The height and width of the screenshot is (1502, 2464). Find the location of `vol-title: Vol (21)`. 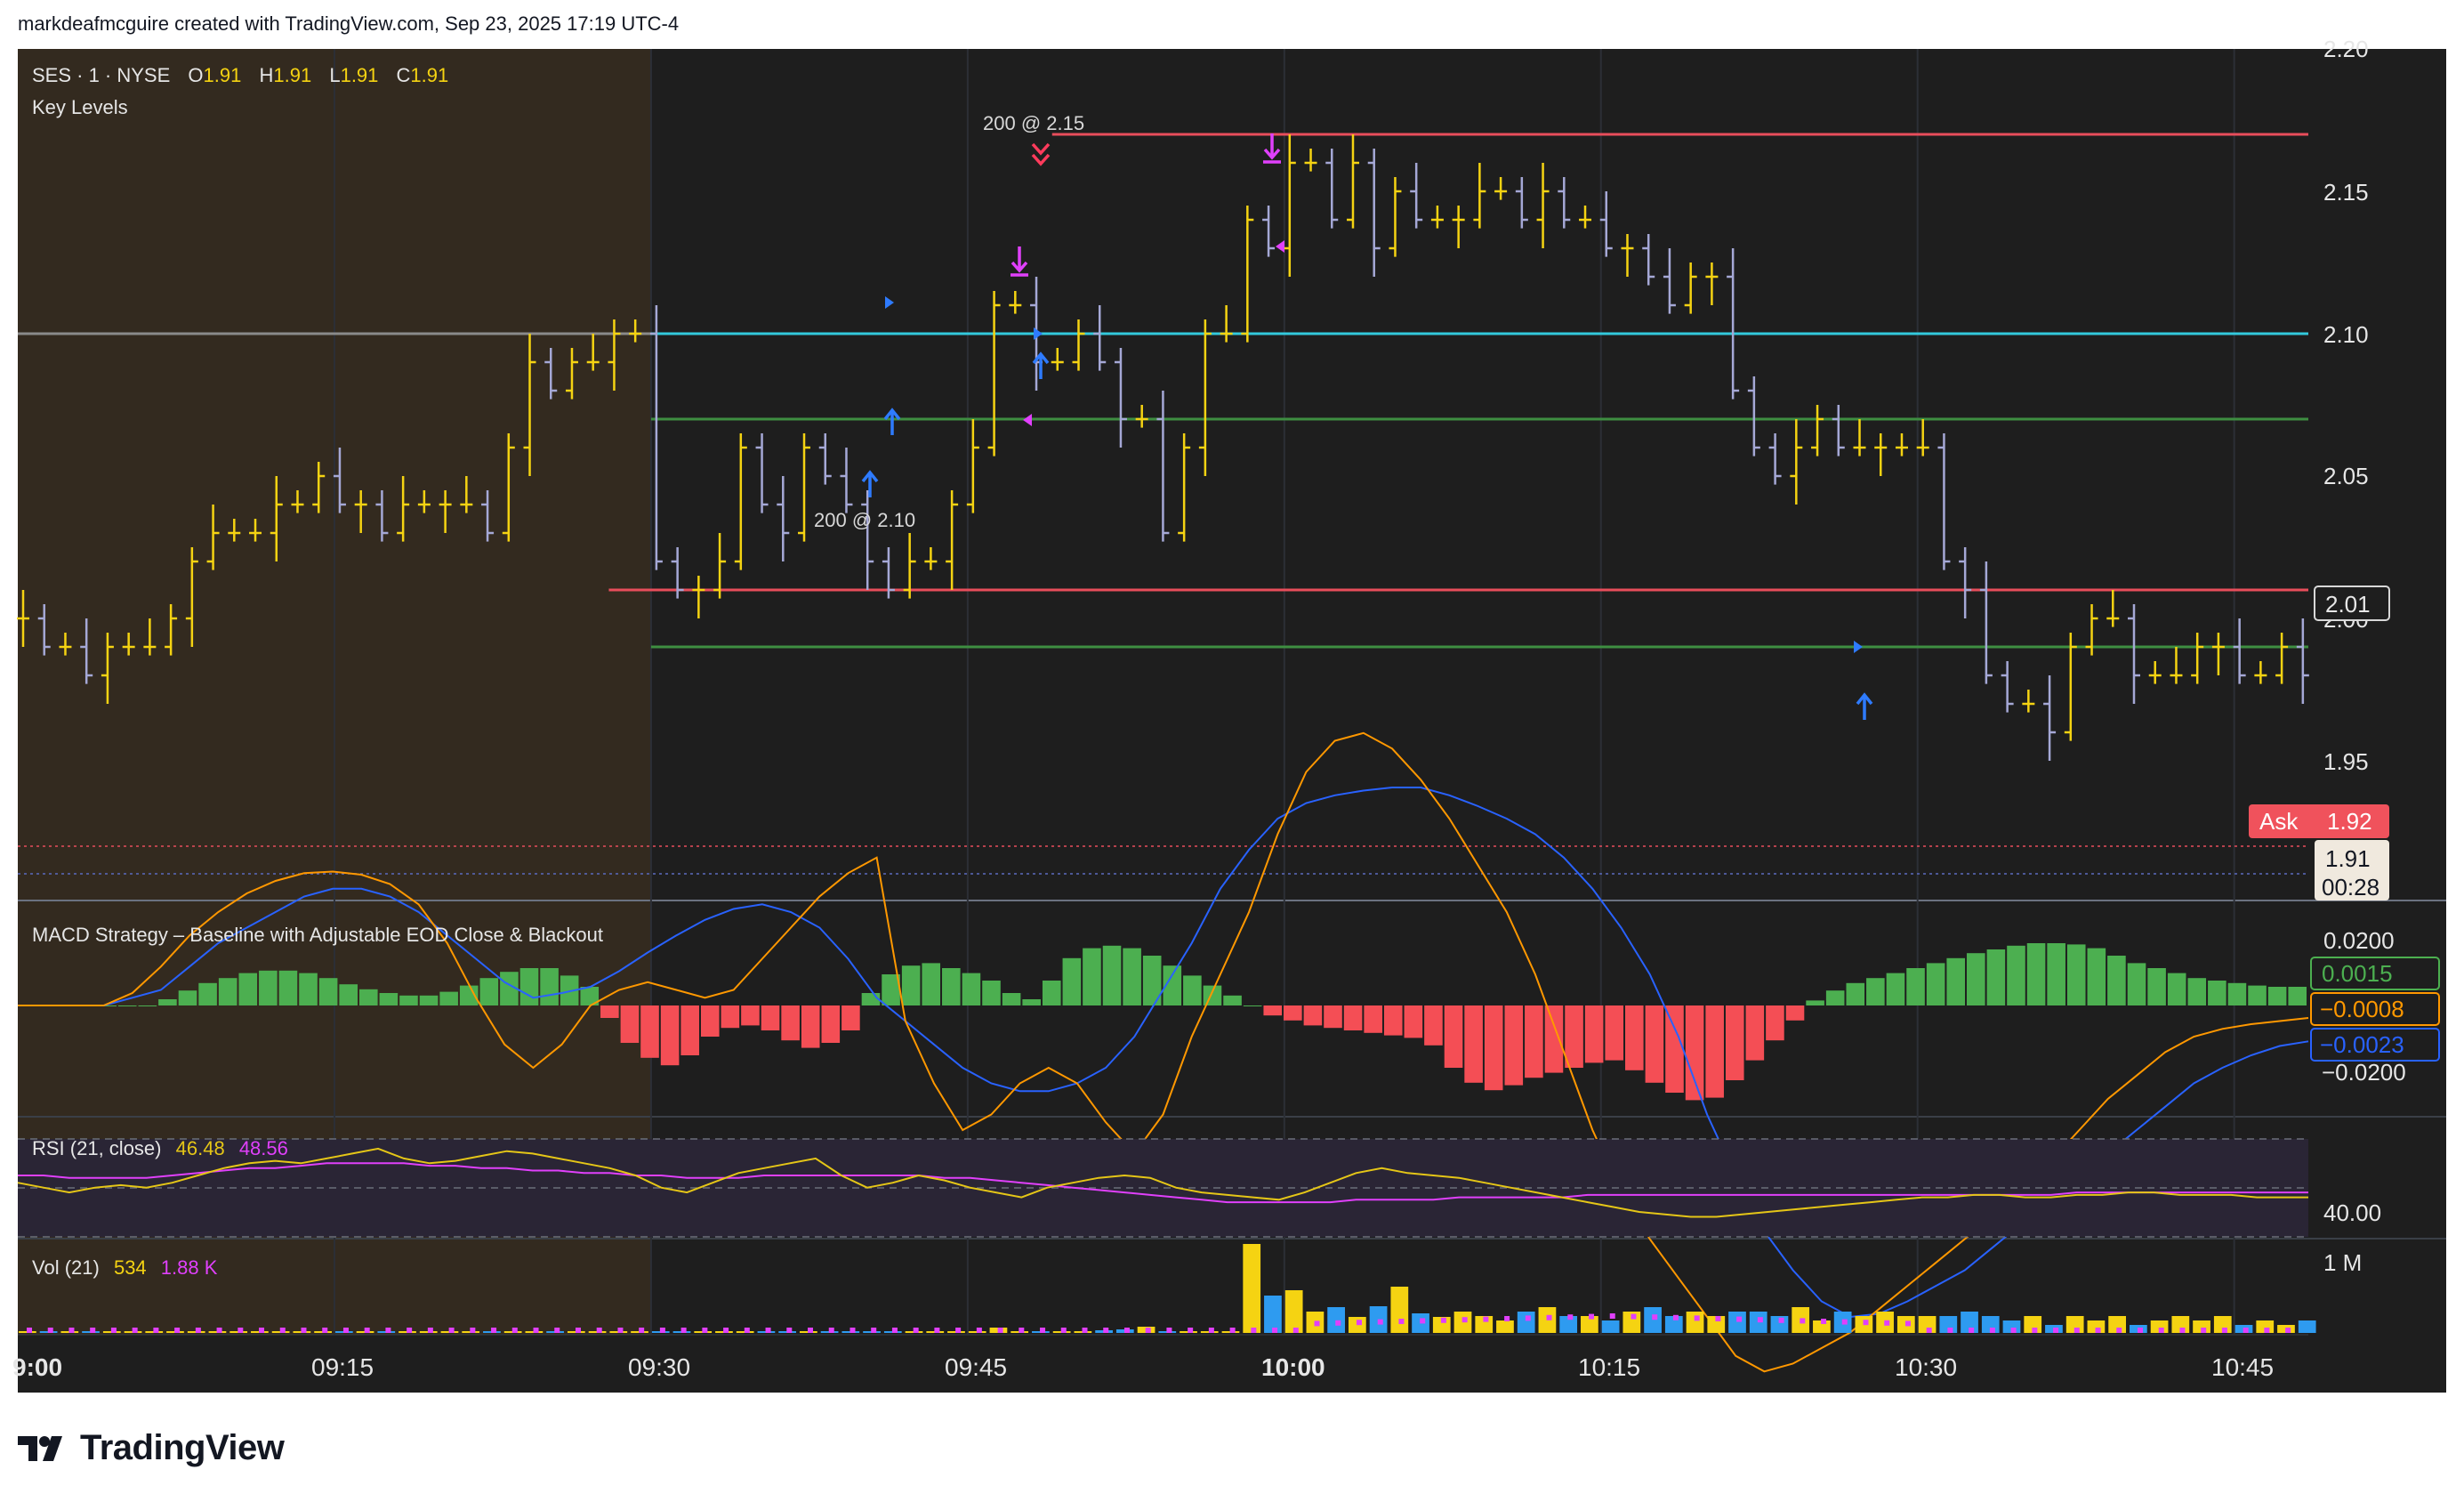

vol-title: Vol (21) is located at coordinates (66, 1267).